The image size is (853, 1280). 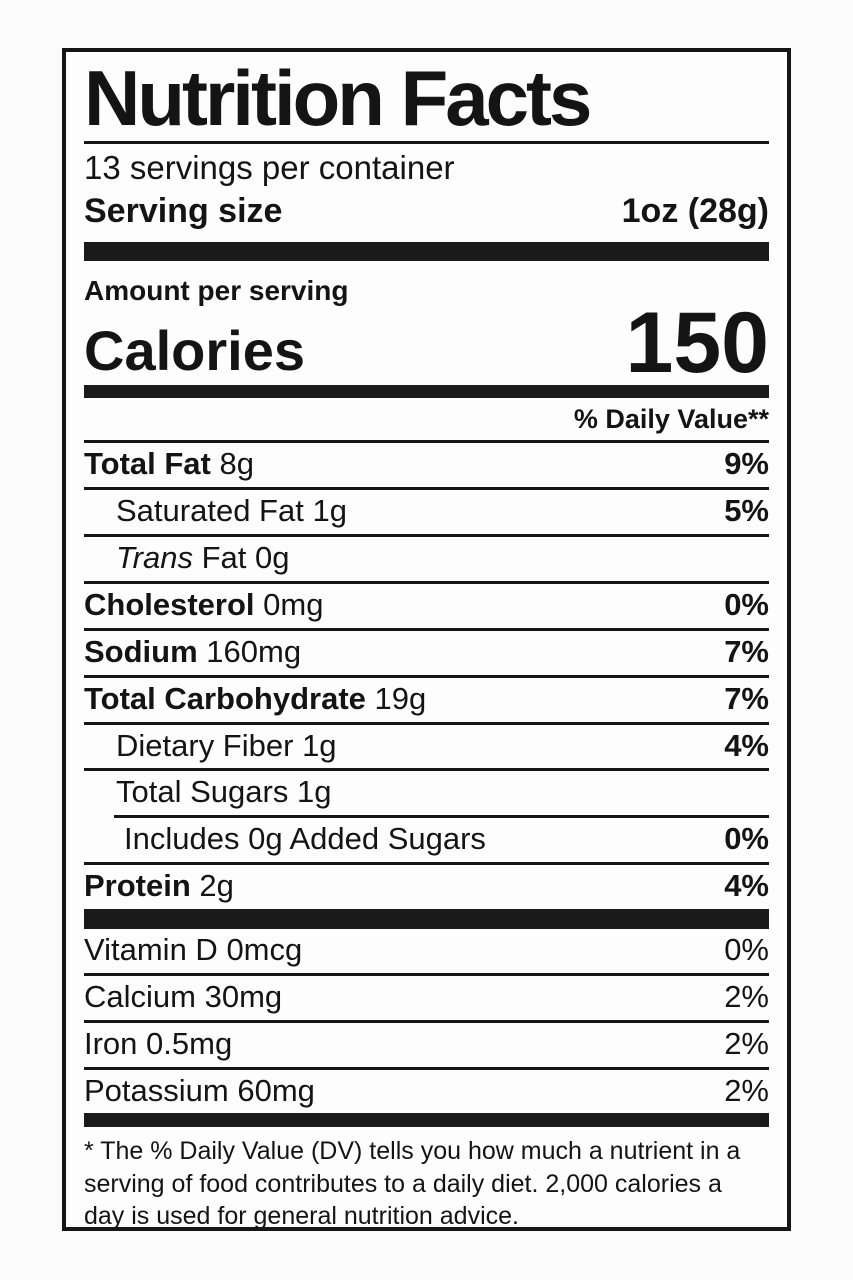 I want to click on nutrient-name: Includes 0g Added Sugars, so click(x=305, y=839).